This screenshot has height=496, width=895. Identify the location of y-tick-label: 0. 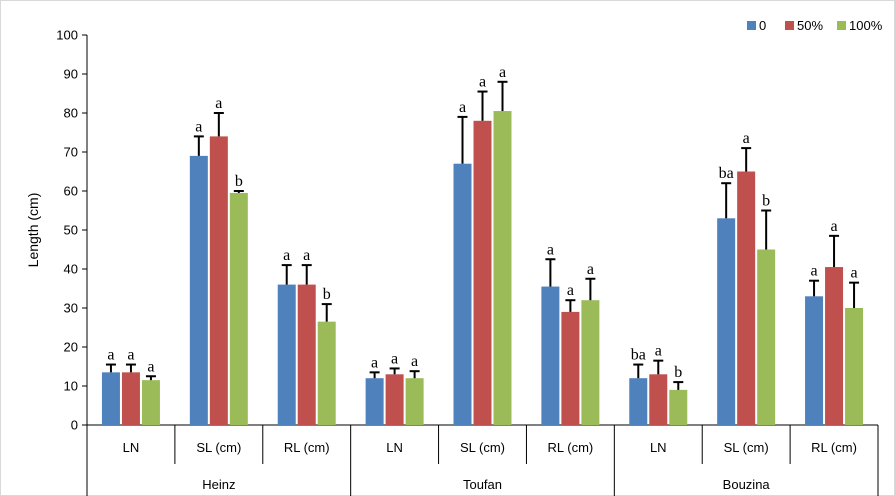
(74, 425).